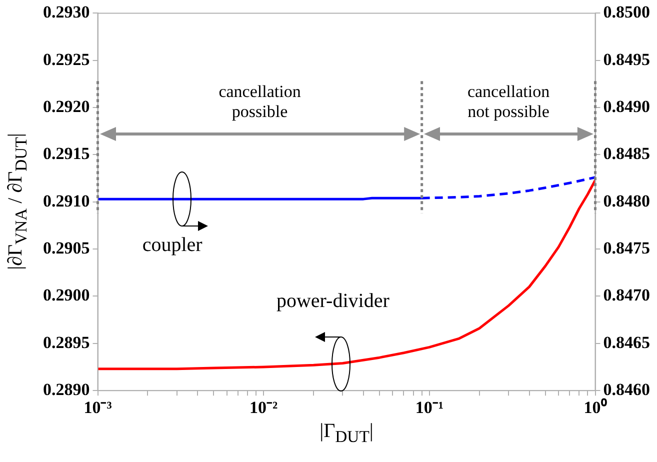 The height and width of the screenshot is (462, 657). What do you see at coordinates (626, 295) in the screenshot?
I see `y2-tick-label: 0.8470` at bounding box center [626, 295].